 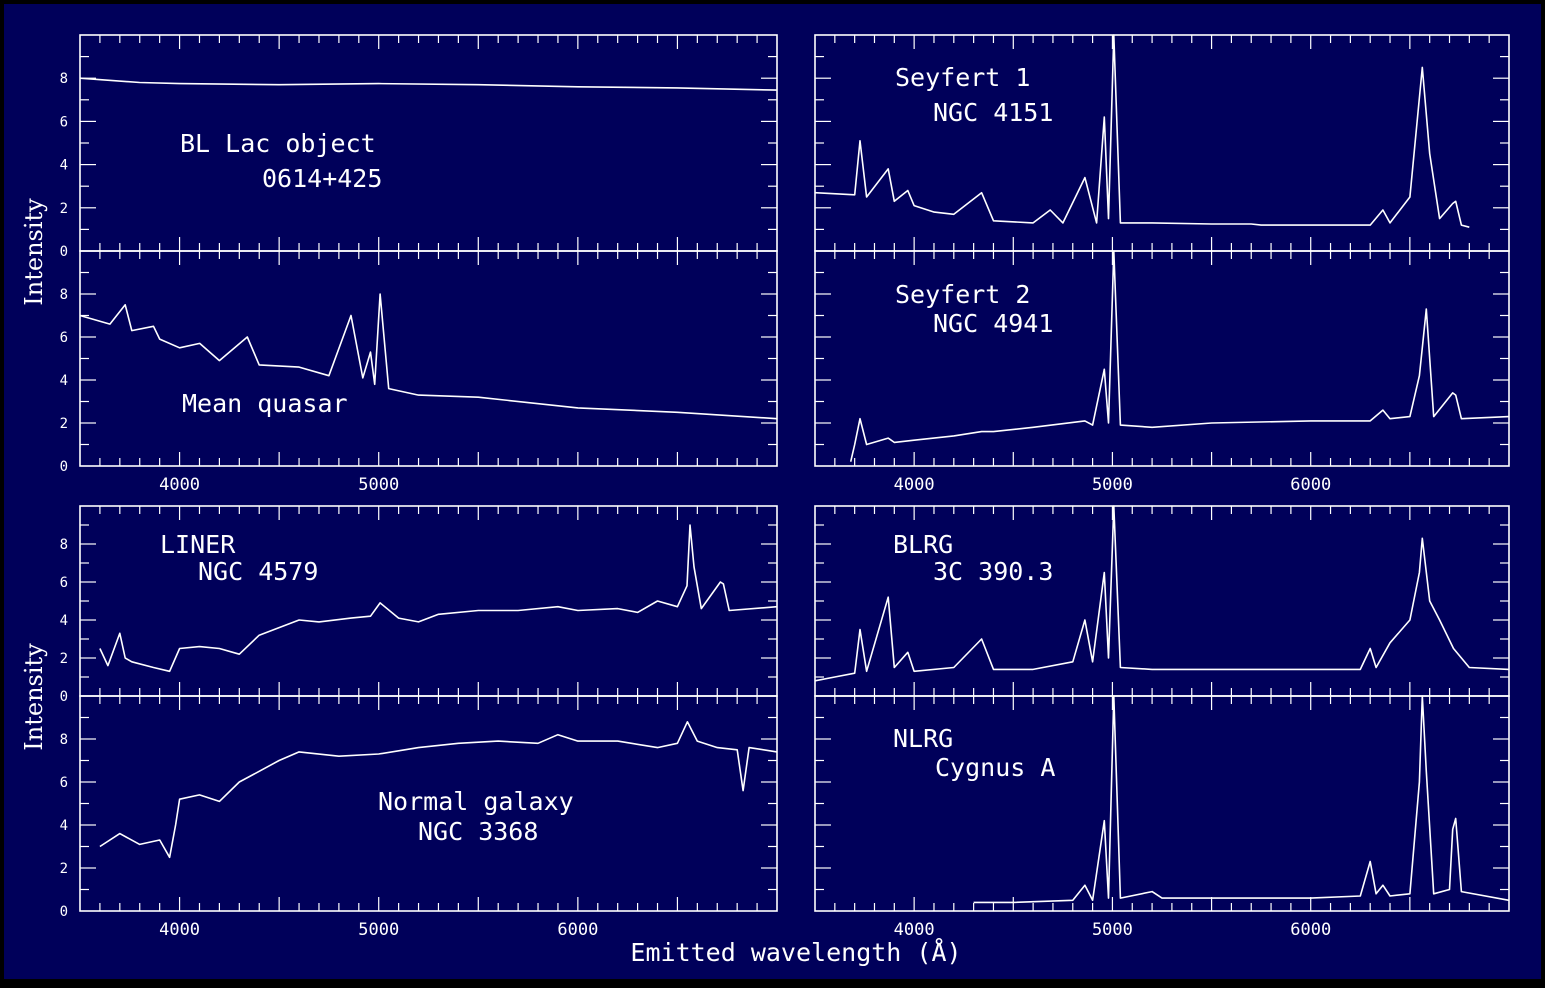 What do you see at coordinates (198, 544) in the screenshot?
I see `object-class-label: LINER` at bounding box center [198, 544].